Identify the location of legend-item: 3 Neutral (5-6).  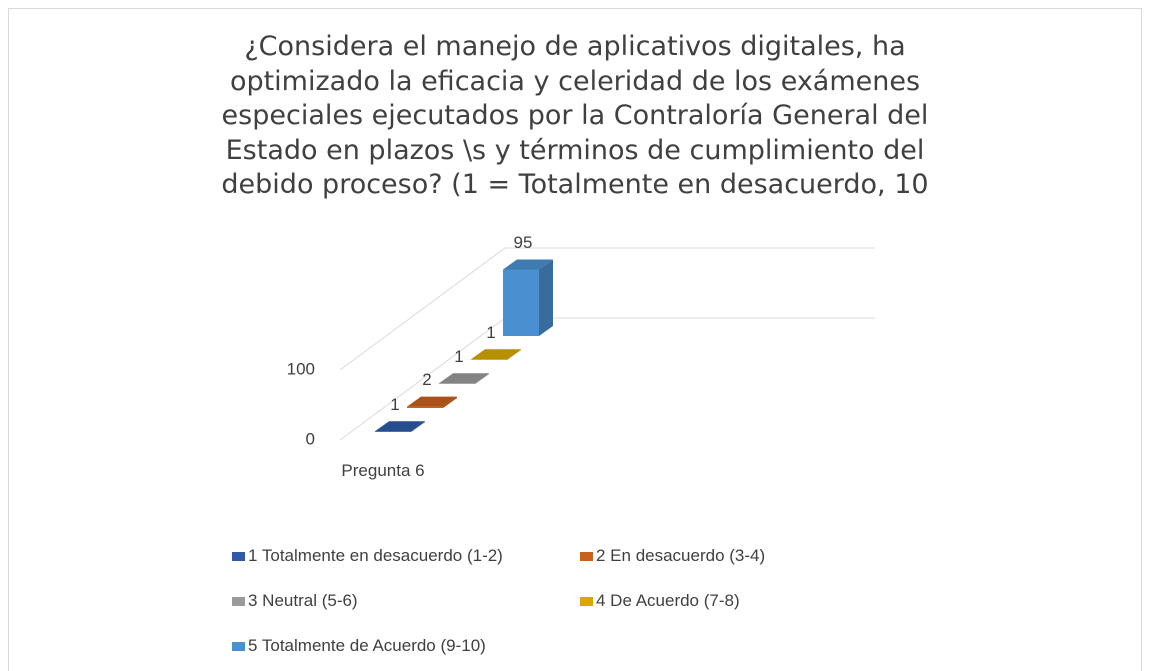
(406, 601).